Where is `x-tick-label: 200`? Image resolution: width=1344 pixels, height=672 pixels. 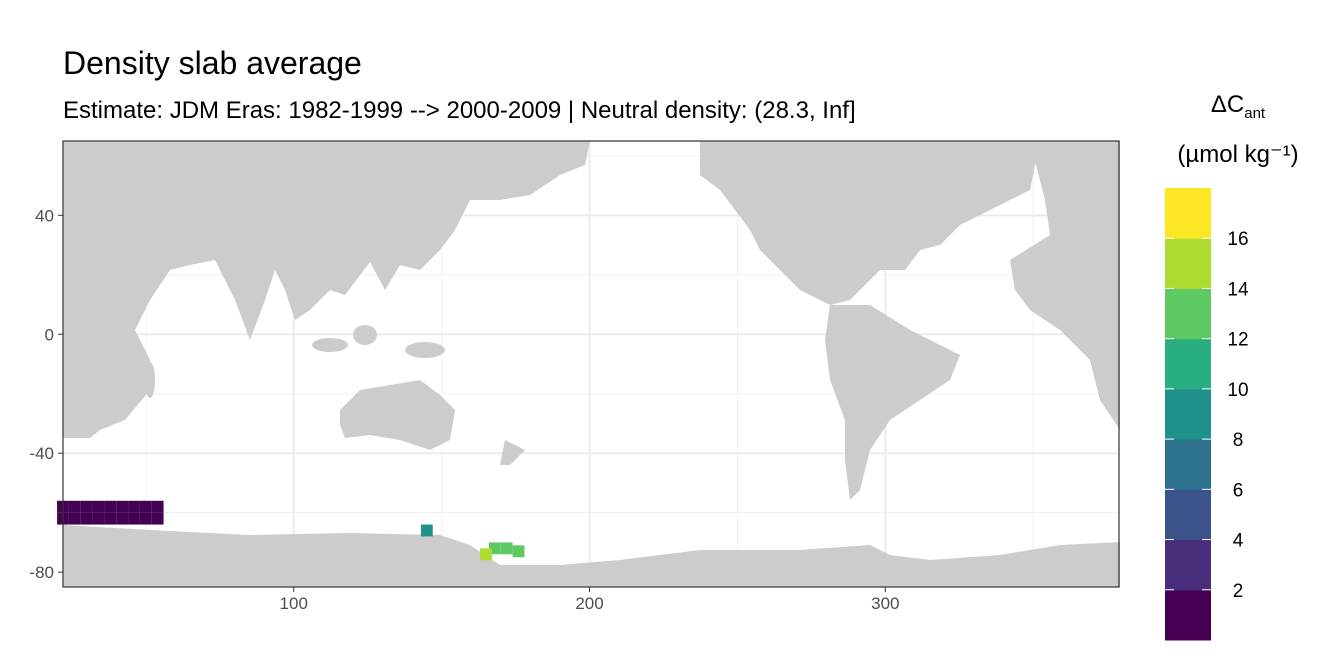
x-tick-label: 200 is located at coordinates (589, 603).